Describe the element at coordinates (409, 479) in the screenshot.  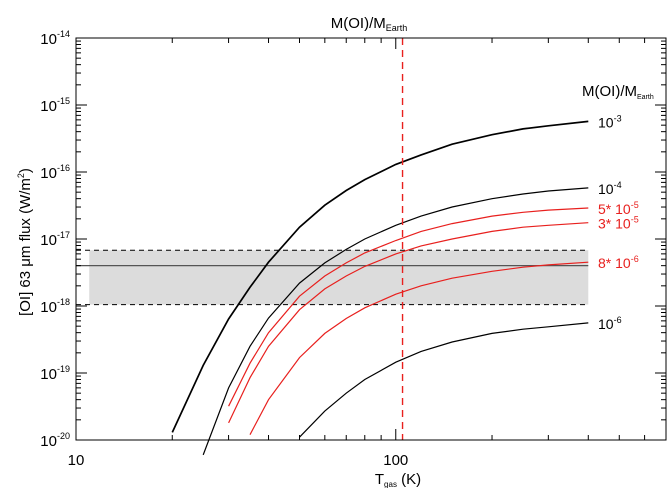
I see `xlabel-unit: (K)` at that location.